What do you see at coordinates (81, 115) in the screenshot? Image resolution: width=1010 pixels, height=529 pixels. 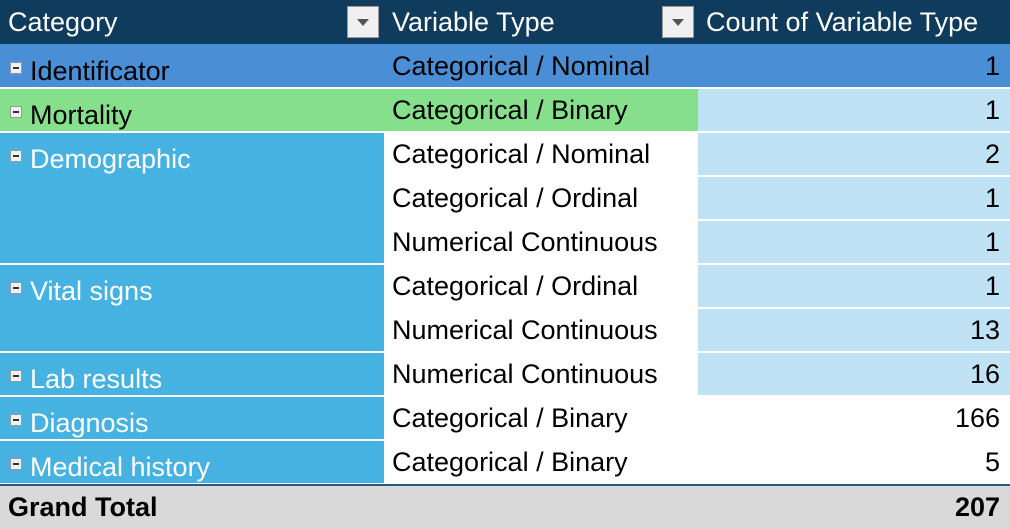 I see `category-label: Mortality` at bounding box center [81, 115].